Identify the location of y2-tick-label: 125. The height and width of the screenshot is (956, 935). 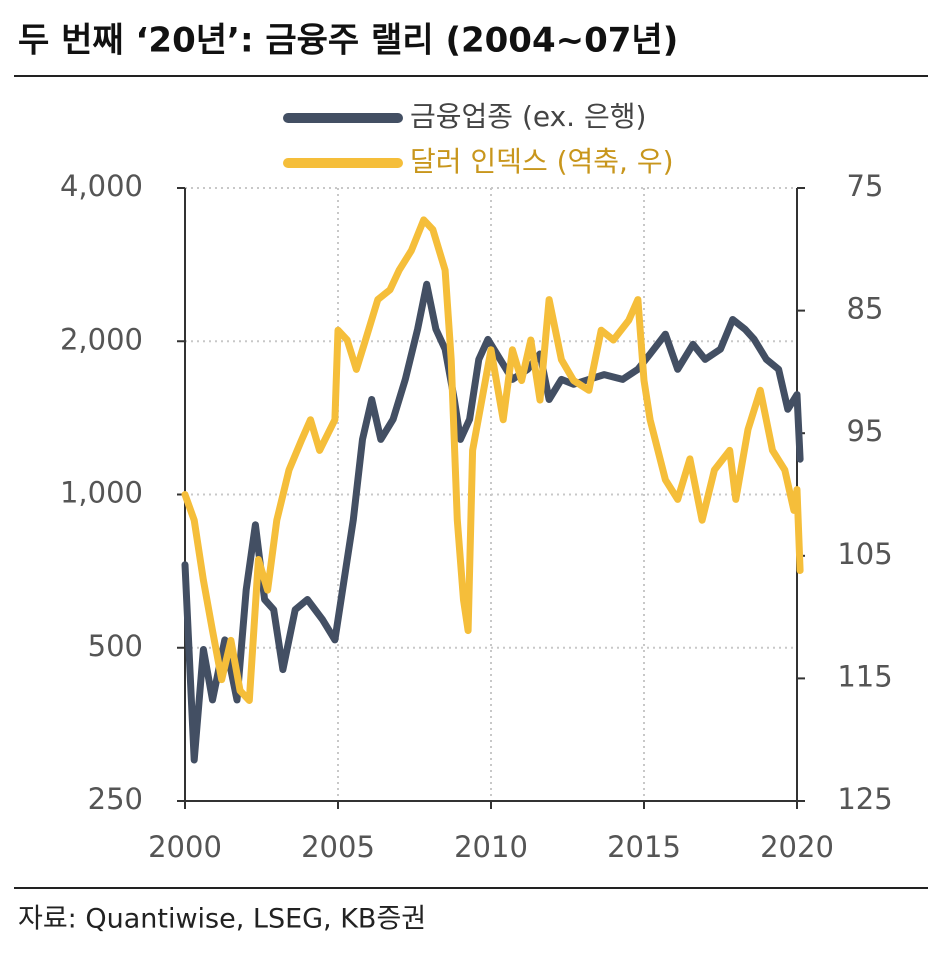
(864, 799).